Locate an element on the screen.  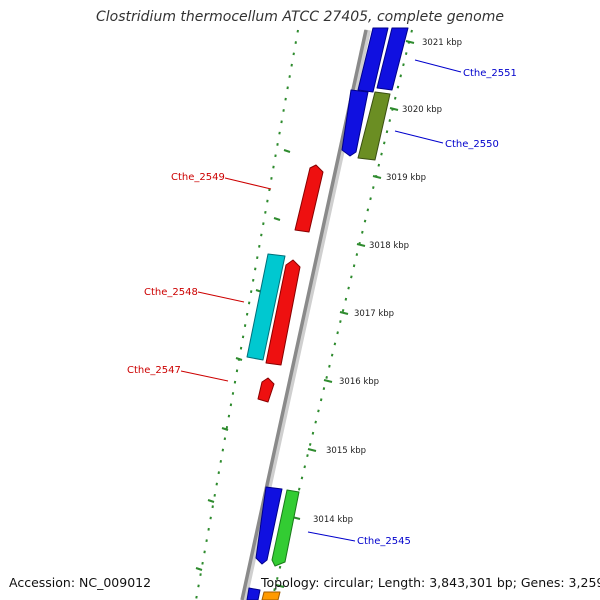
inner-major-ticks is located at coordinates (243, 360).